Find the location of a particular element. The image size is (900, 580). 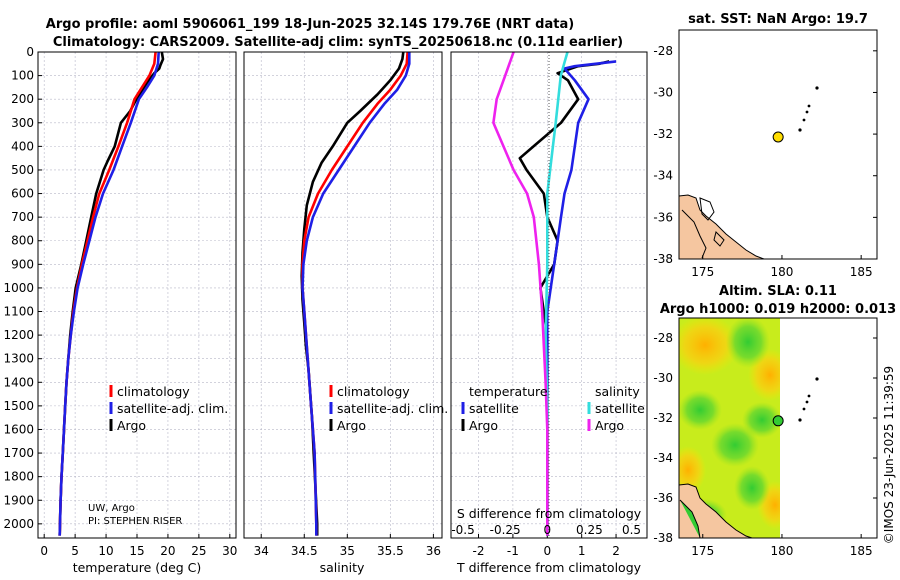

s-diff-tick-label: 0.5 is located at coordinates (631, 530).